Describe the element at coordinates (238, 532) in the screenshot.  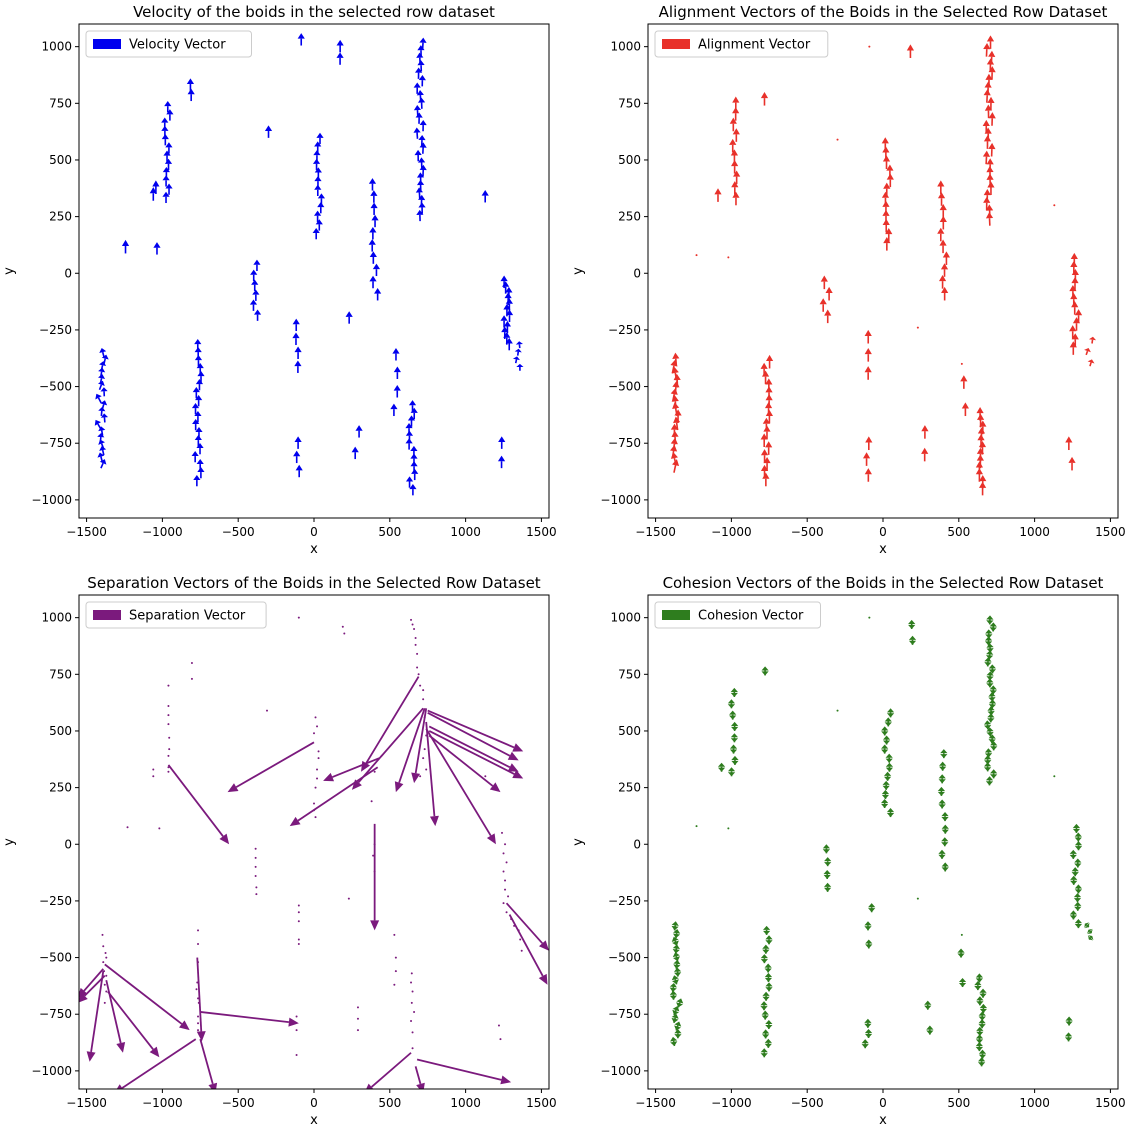
I see `velocity-xtick-label: −500` at that location.